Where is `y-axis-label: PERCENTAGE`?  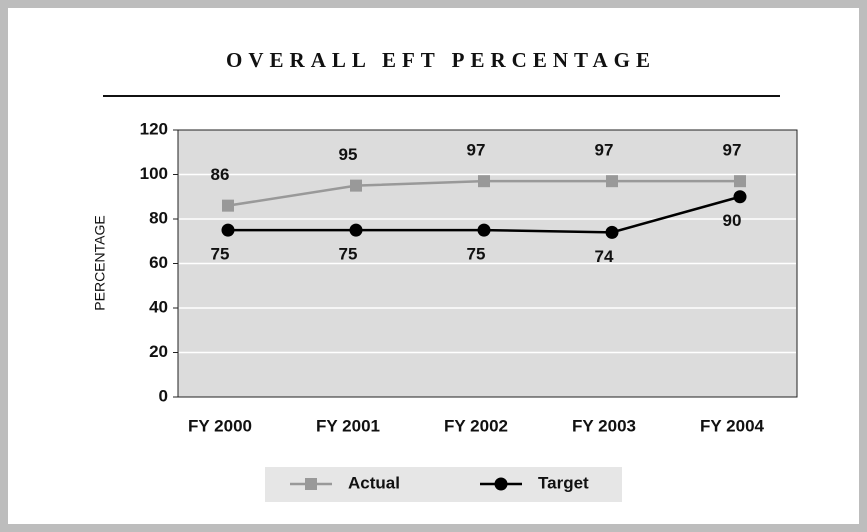
y-axis-label: PERCENTAGE is located at coordinates (100, 262).